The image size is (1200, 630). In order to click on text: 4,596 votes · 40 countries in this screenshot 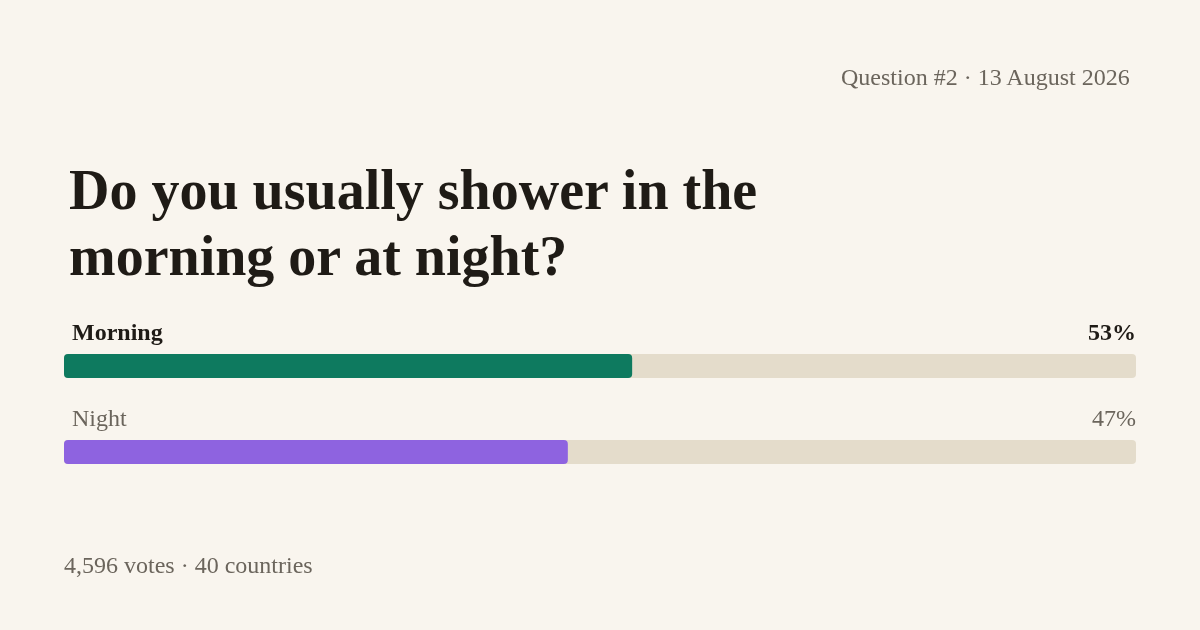, I will do `click(188, 565)`.